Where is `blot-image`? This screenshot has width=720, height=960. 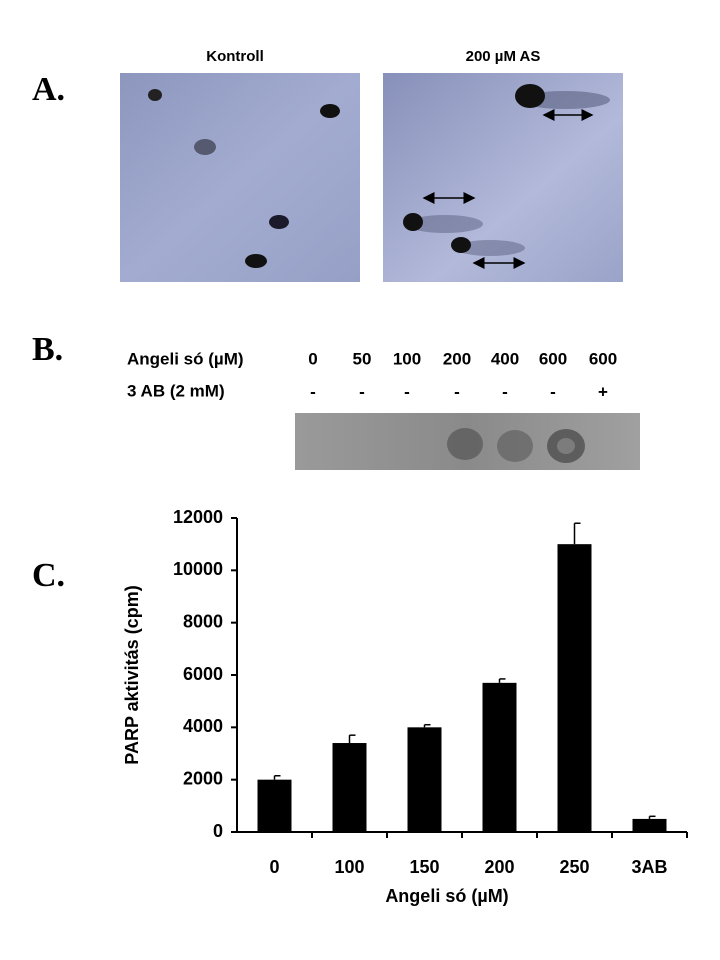 blot-image is located at coordinates (467, 441).